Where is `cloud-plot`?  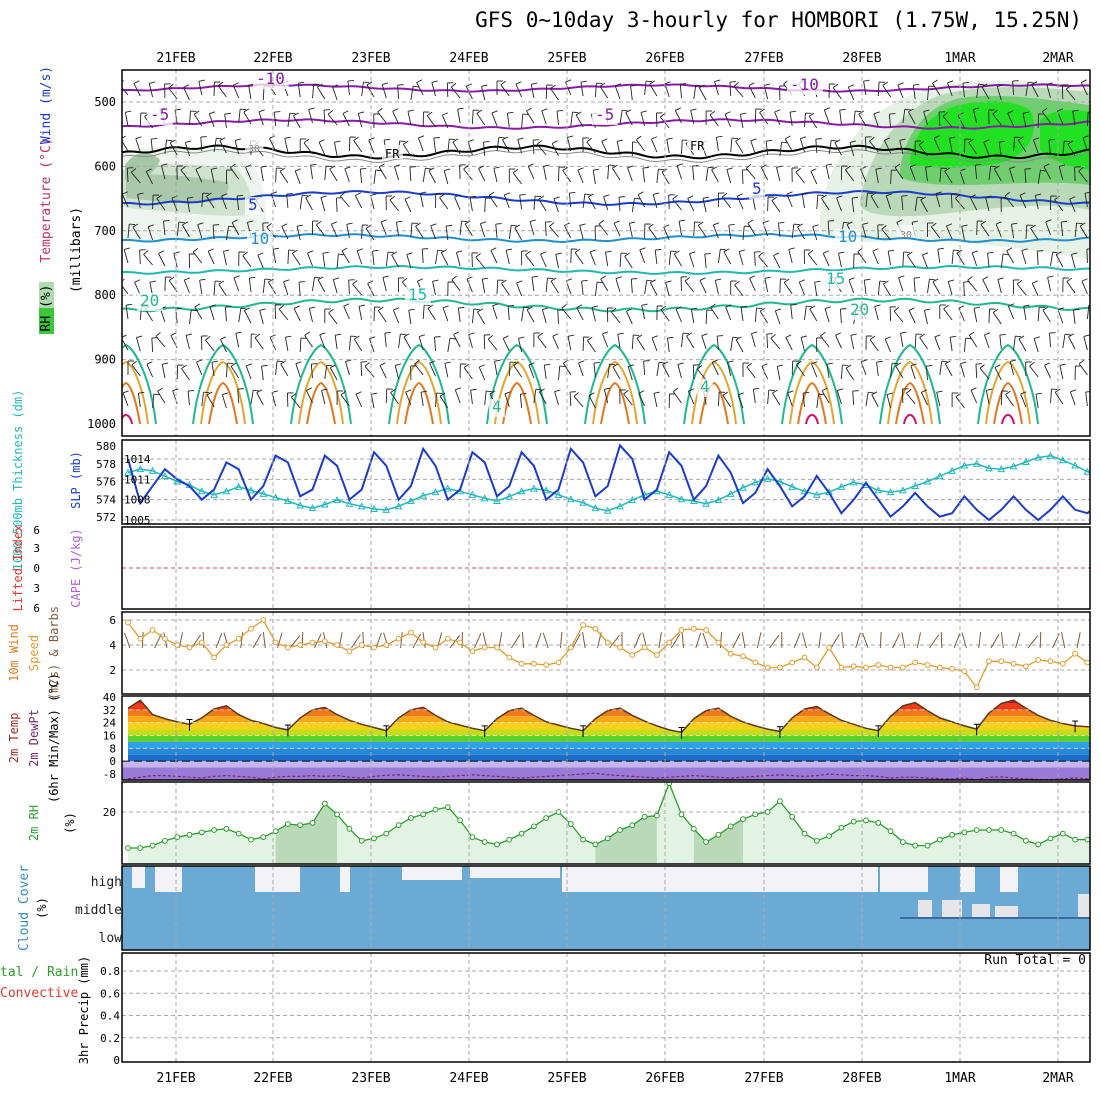 cloud-plot is located at coordinates (606, 908).